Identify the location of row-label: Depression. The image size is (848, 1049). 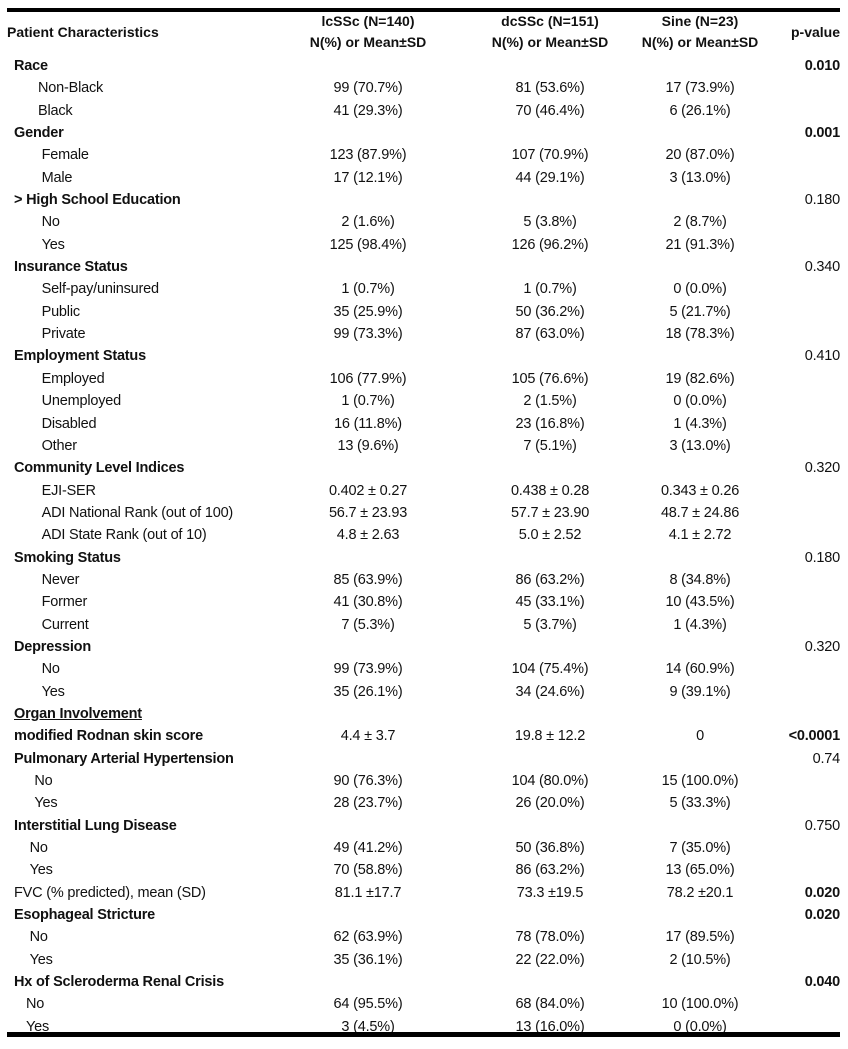
(52, 646).